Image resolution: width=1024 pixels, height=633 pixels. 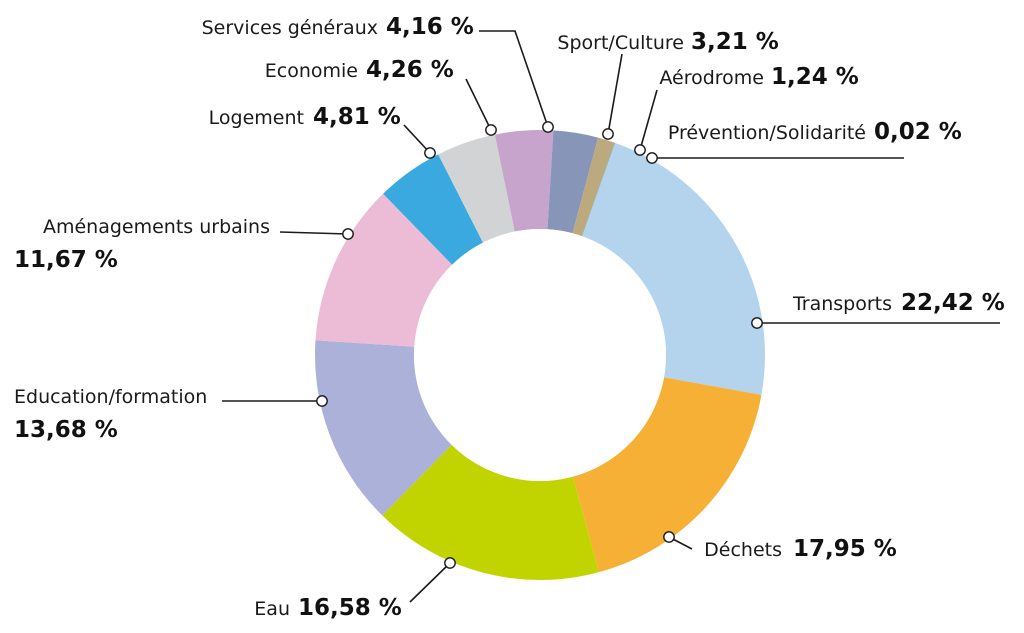 What do you see at coordinates (767, 133) in the screenshot?
I see `label-name-prevention-solidarite: Prévention/Solidarité` at bounding box center [767, 133].